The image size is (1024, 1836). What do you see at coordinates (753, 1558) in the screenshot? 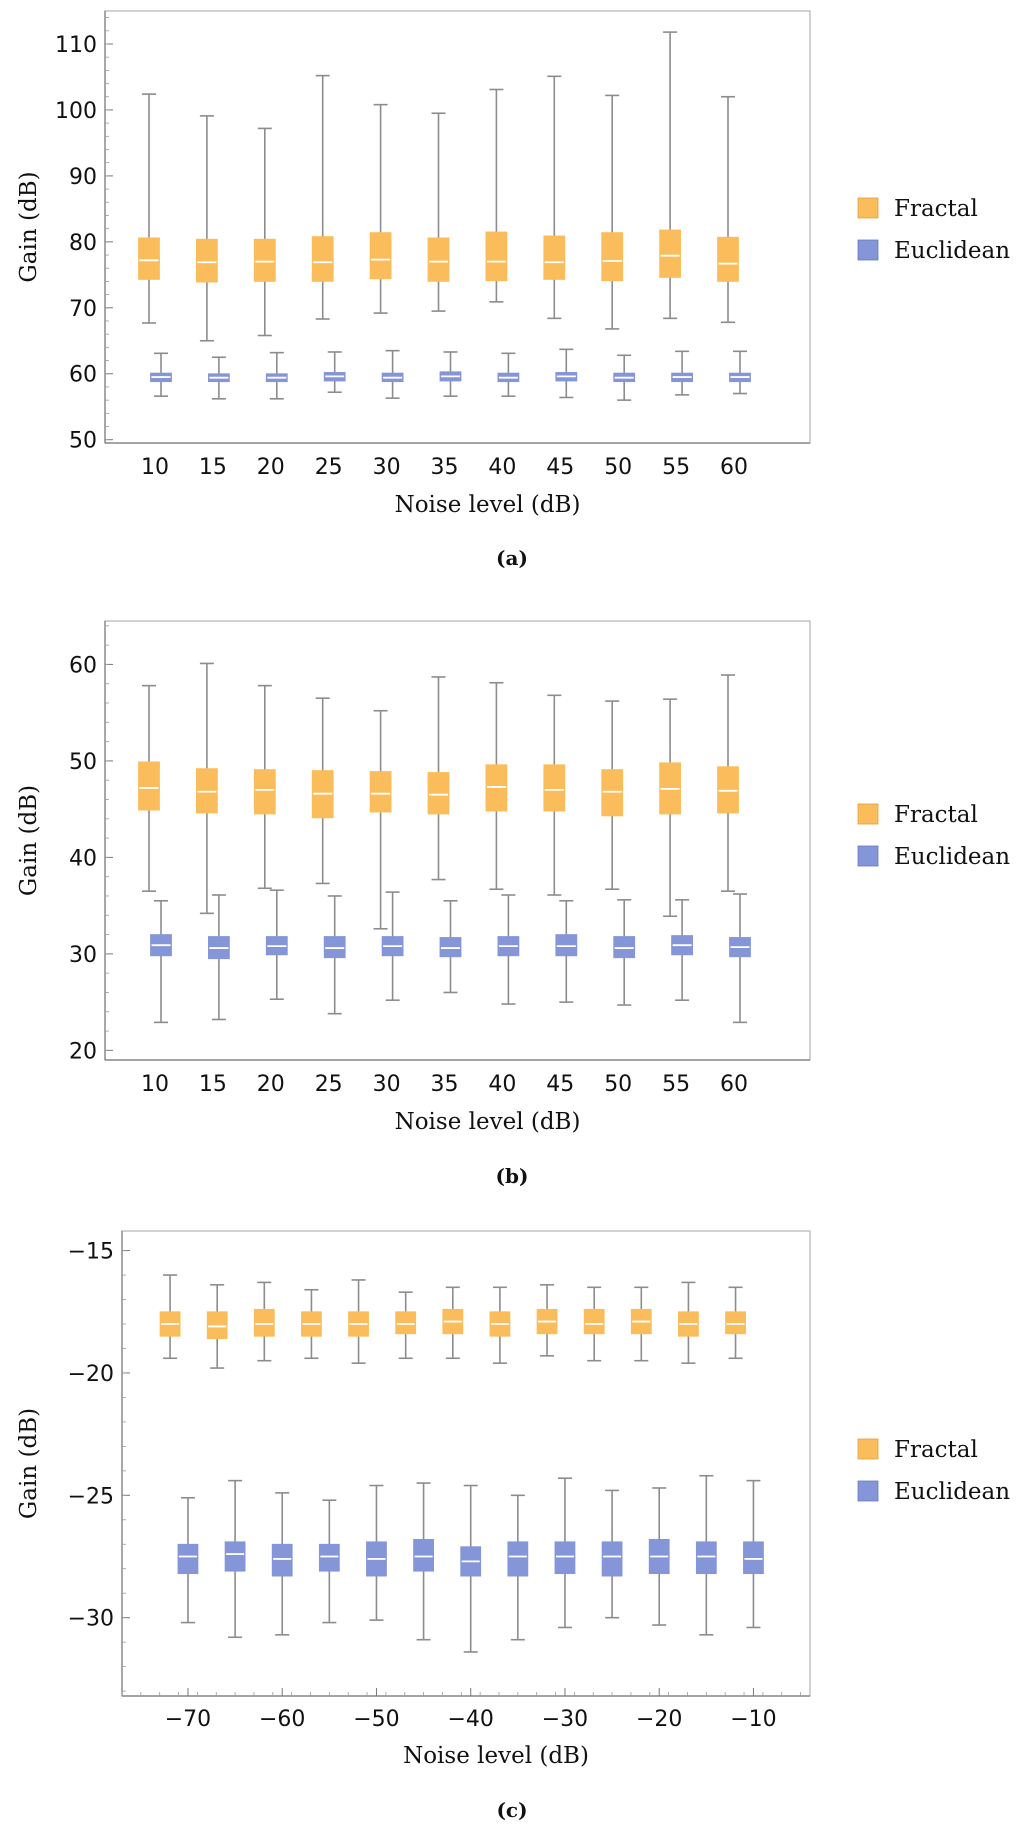
I see `euclidean-box--10` at bounding box center [753, 1558].